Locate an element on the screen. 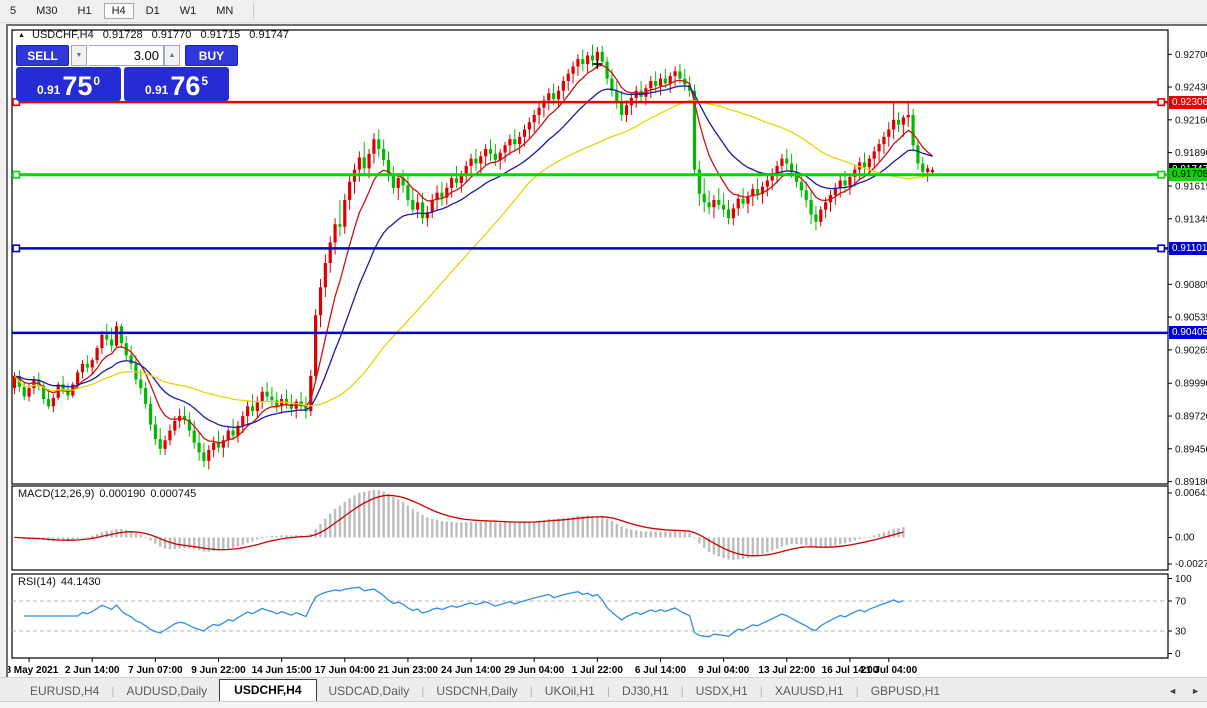 Image resolution: width=1207 pixels, height=708 pixels. price-tick-label: 0.91345 is located at coordinates (1191, 219).